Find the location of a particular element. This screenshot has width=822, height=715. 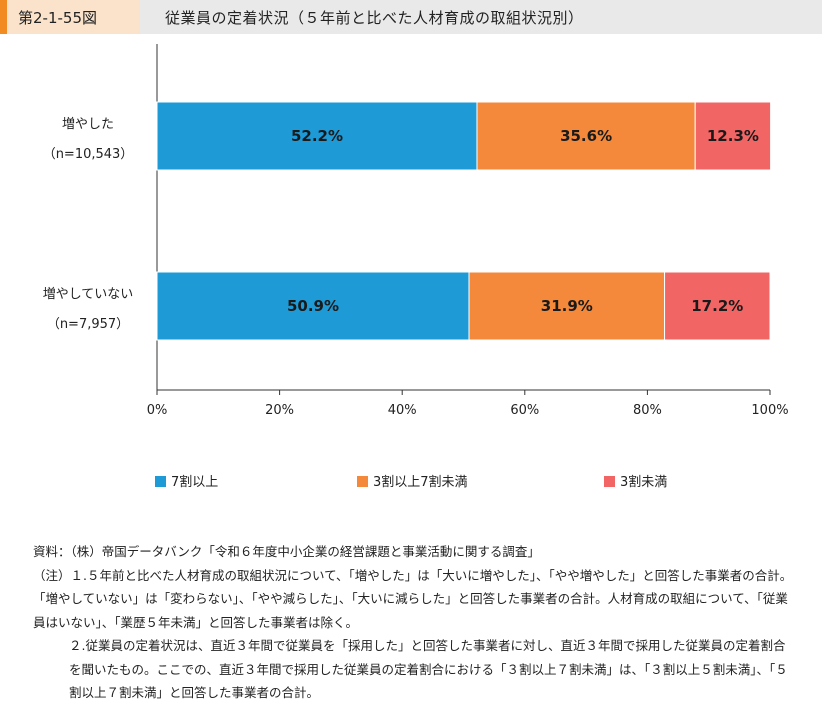

legend-label: 3割未満 is located at coordinates (643, 482).